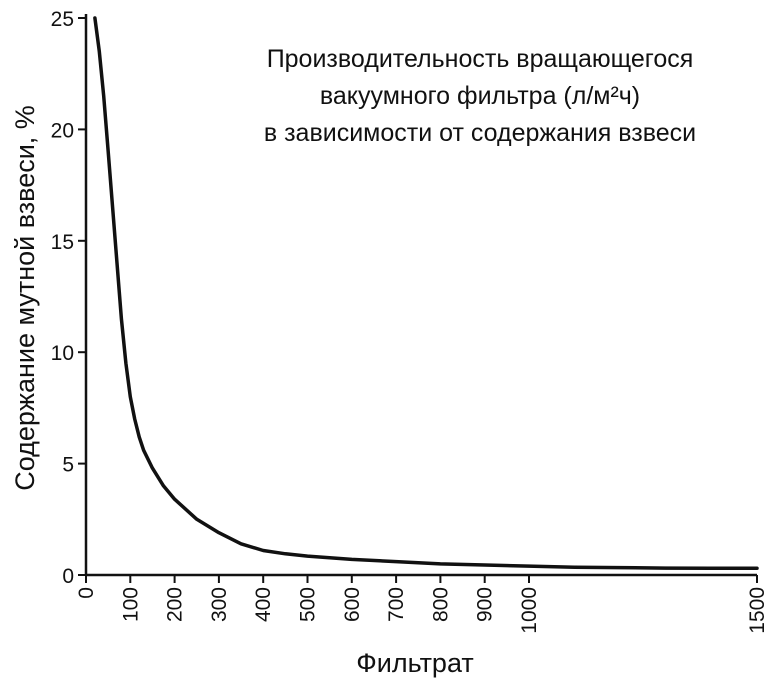 The width and height of the screenshot is (776, 685). Describe the element at coordinates (25, 298) in the screenshot. I see `y-axis-label: Содержание мутной взвеси, %` at that location.